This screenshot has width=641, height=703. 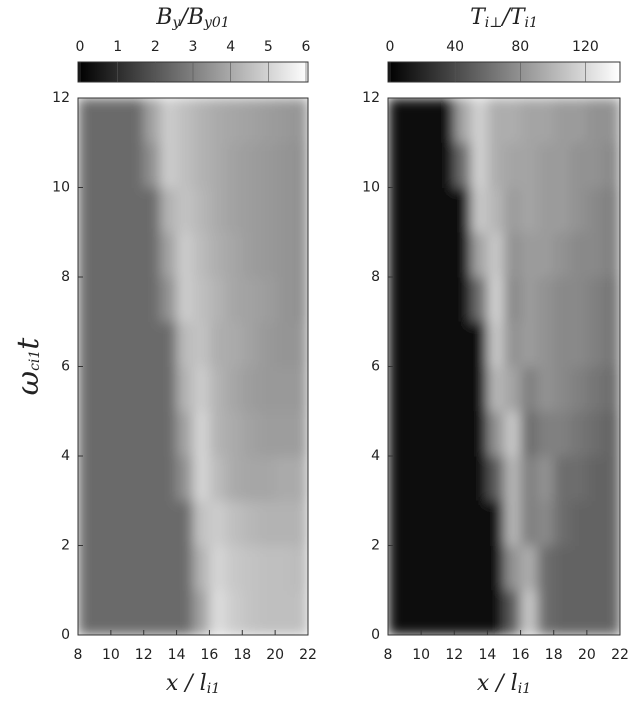 I want to click on subscript: y, so click(x=176, y=23).